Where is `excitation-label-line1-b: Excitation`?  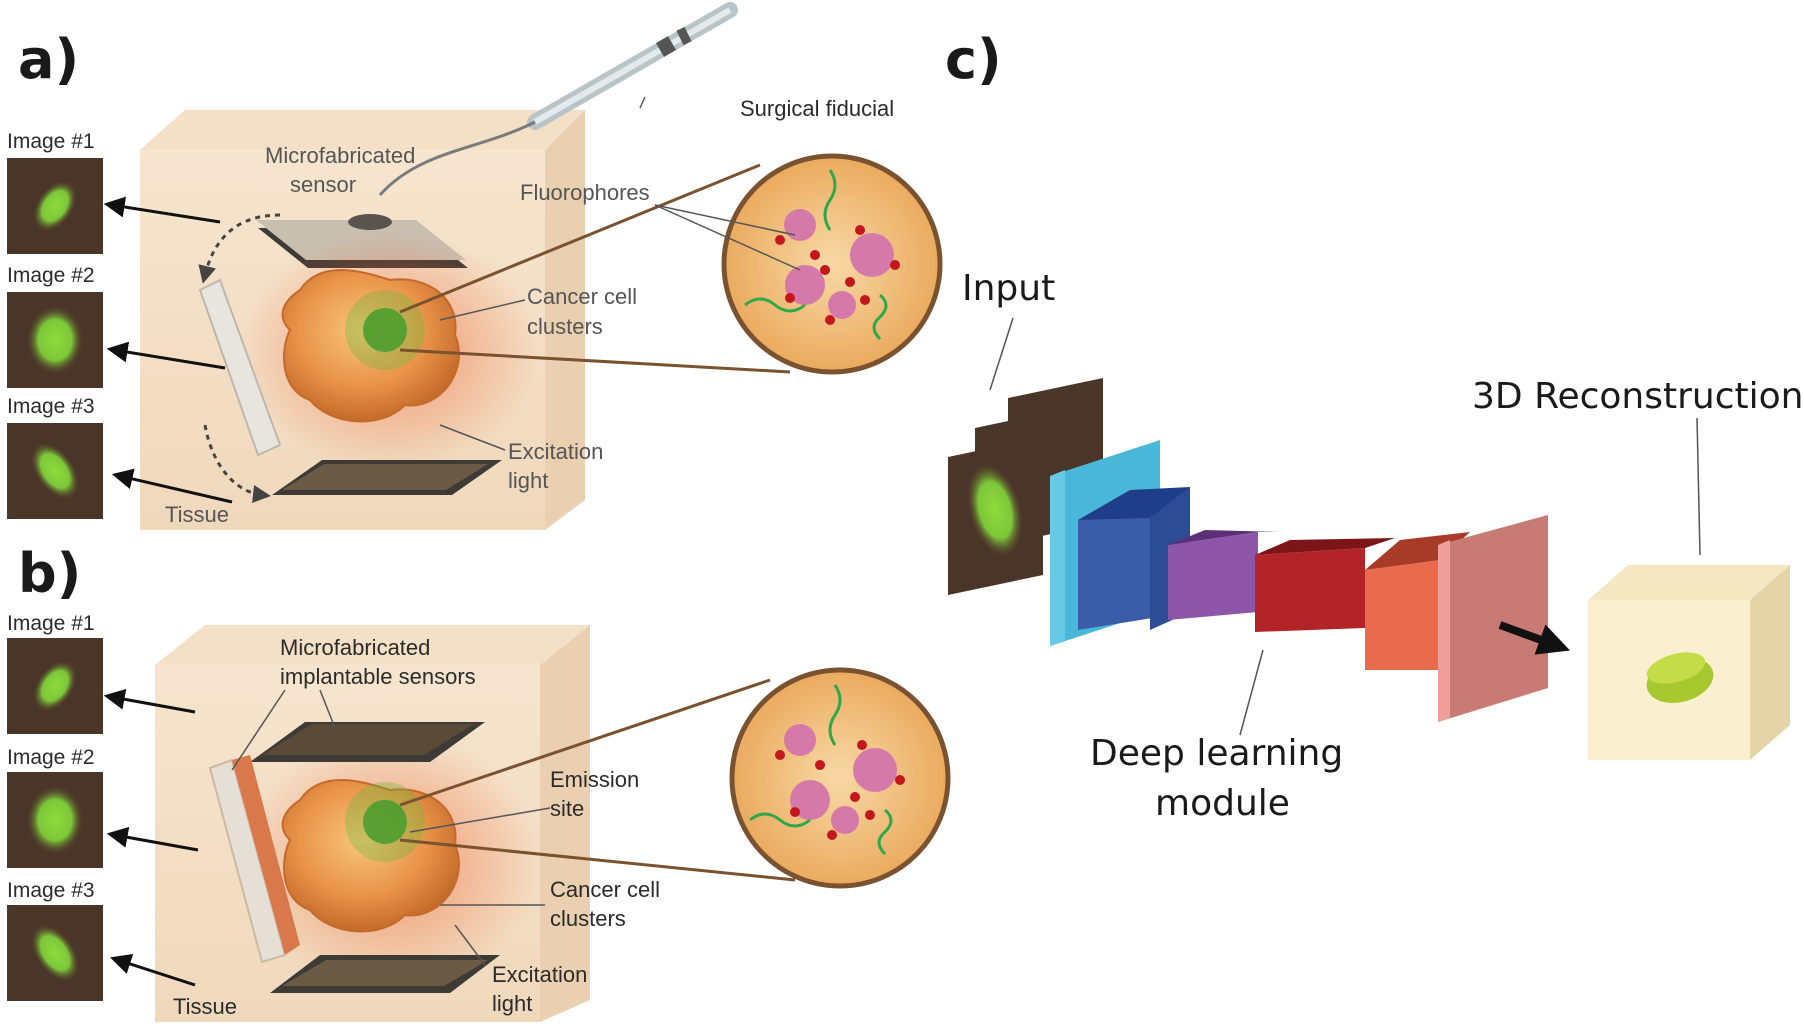 excitation-label-line1-b: Excitation is located at coordinates (539, 974).